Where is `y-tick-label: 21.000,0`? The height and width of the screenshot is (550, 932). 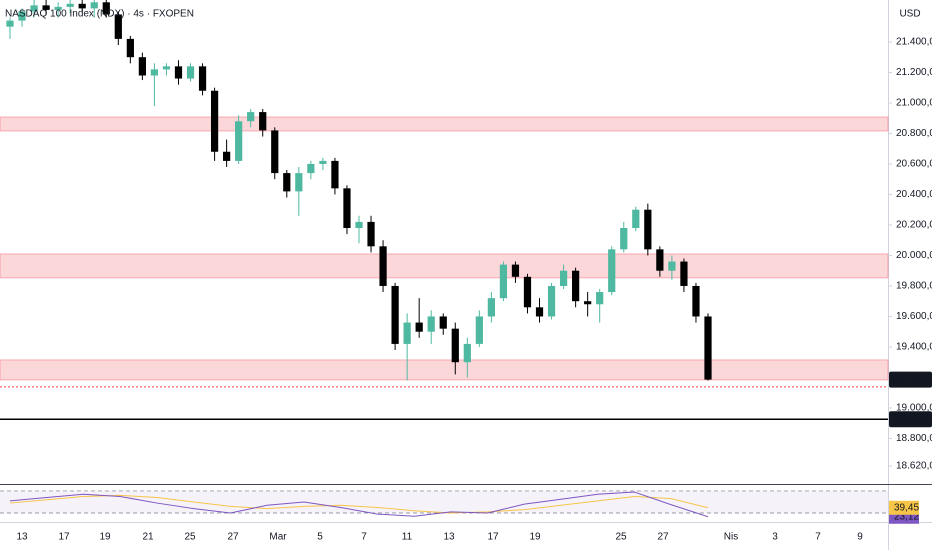
y-tick-label: 21.000,0 is located at coordinates (914, 103).